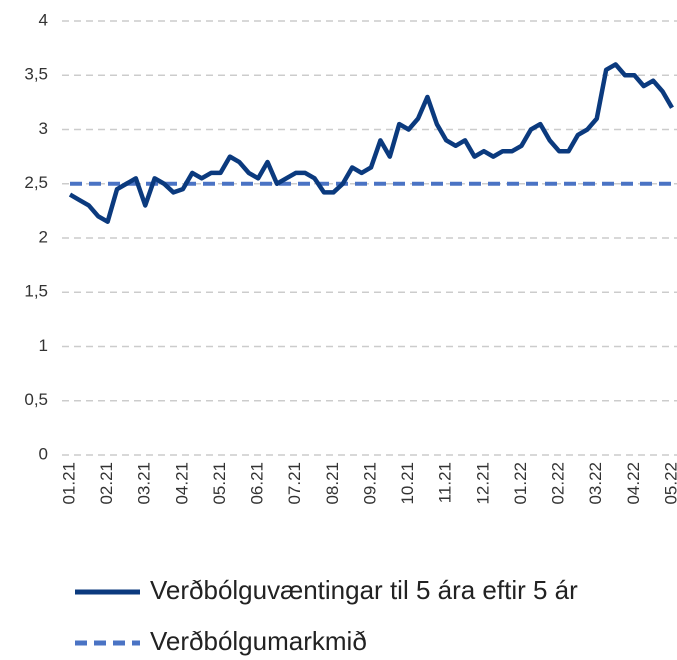  I want to click on x-tick-label: 05.22, so click(669, 483).